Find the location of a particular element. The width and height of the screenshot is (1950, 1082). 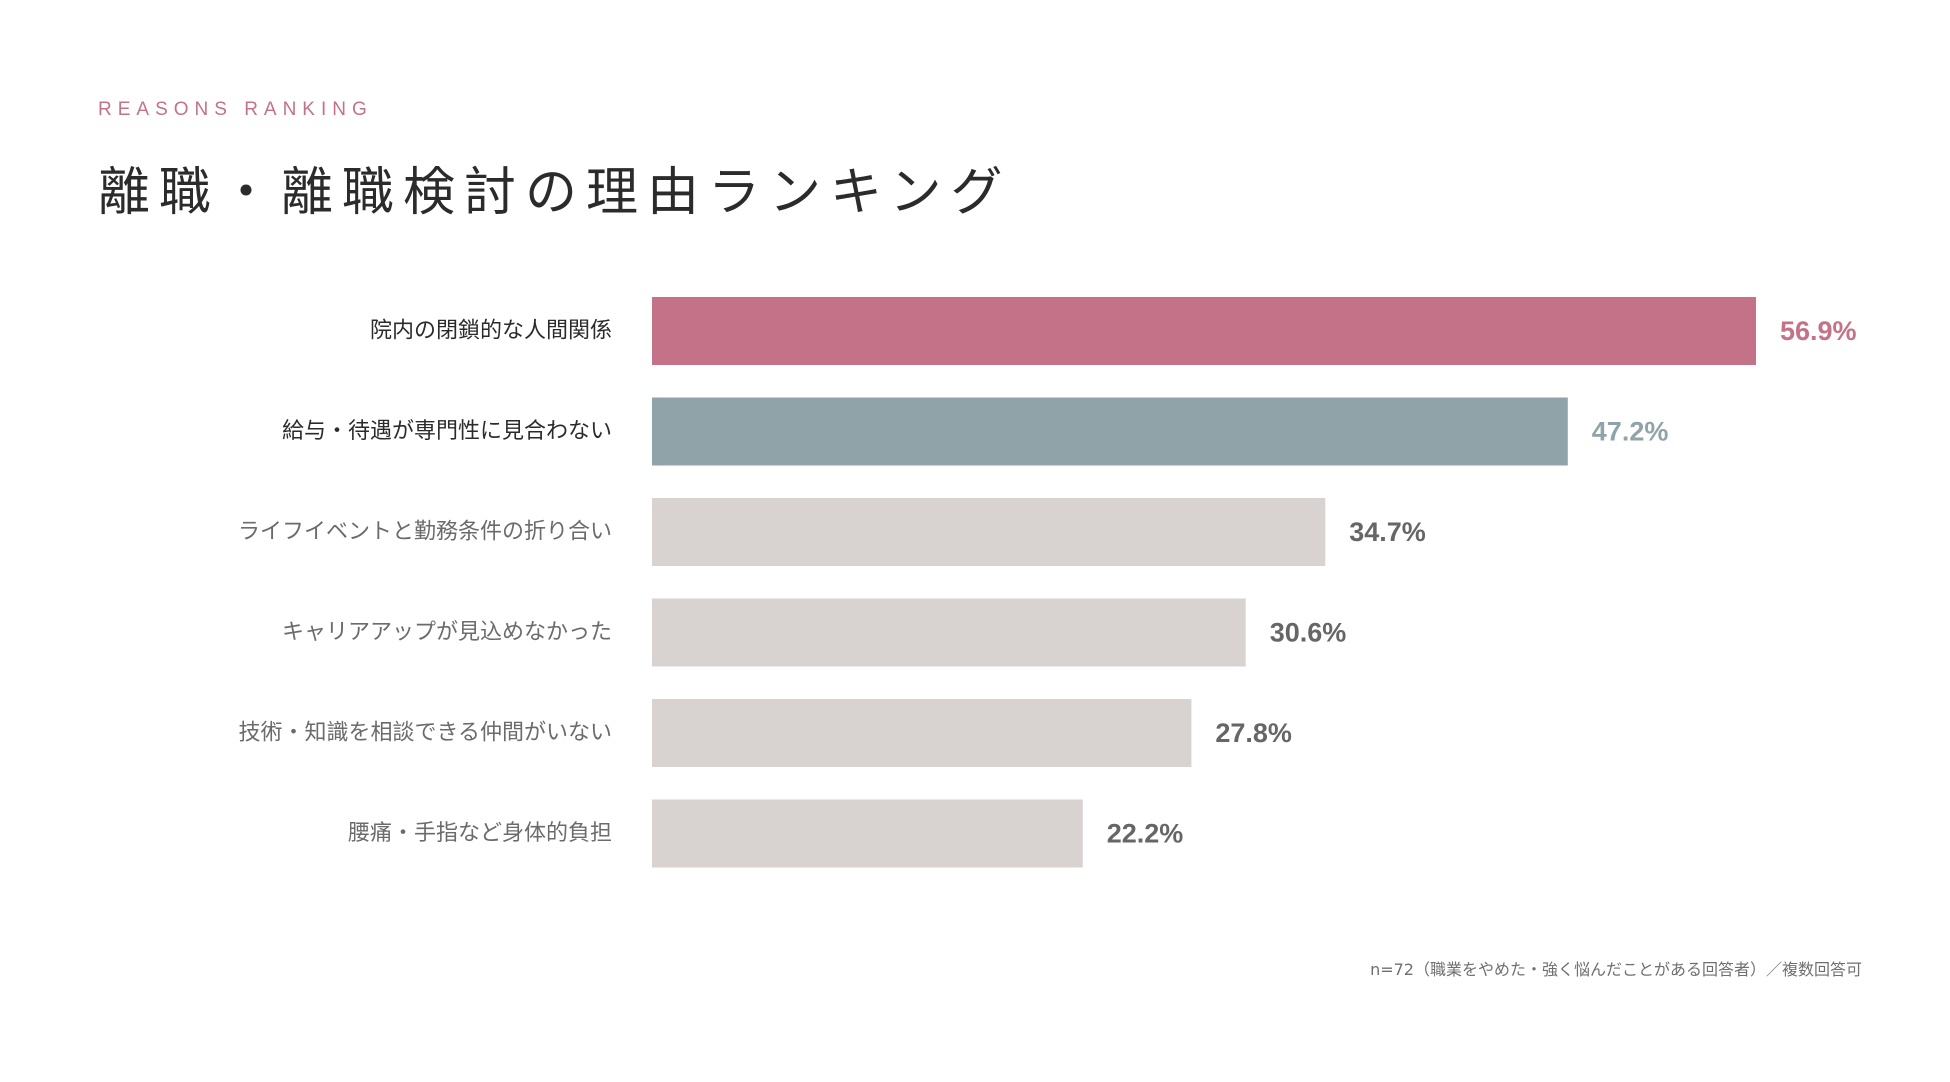

category-label: 給与・待遇が専門性に見合わない is located at coordinates (447, 431).